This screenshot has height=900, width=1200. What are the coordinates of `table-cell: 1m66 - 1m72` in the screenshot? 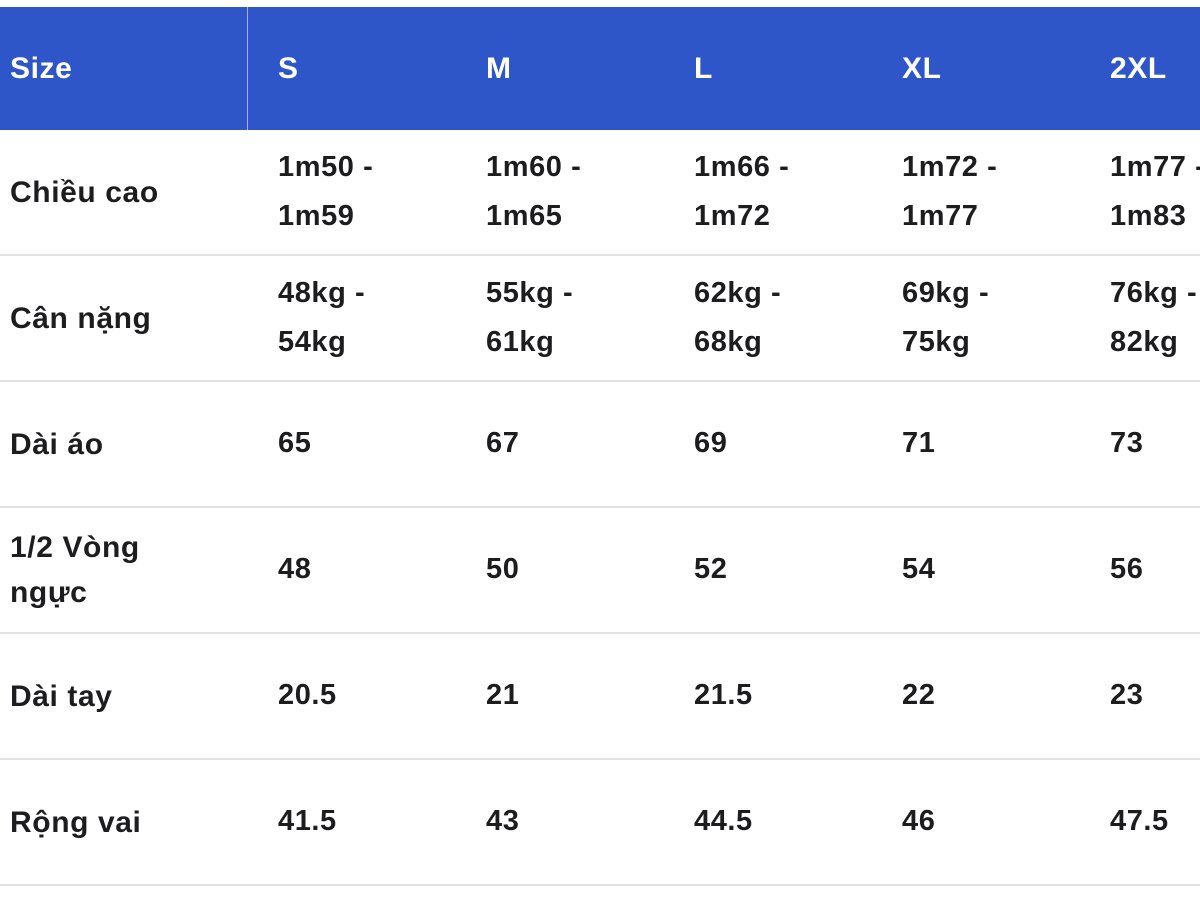 It's located at (742, 191).